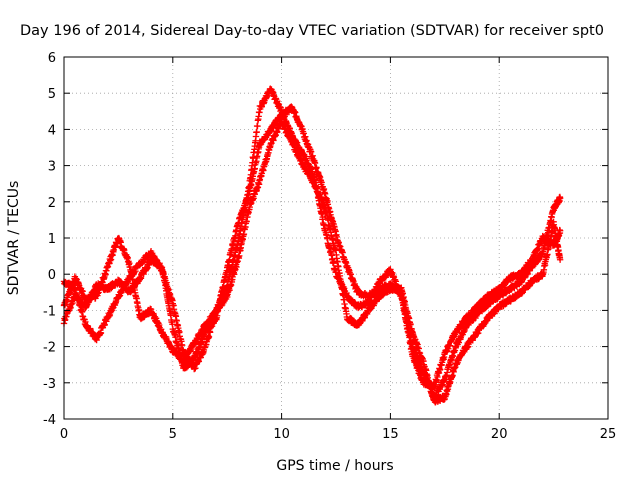  I want to click on y-tick-label: 1, so click(52, 239).